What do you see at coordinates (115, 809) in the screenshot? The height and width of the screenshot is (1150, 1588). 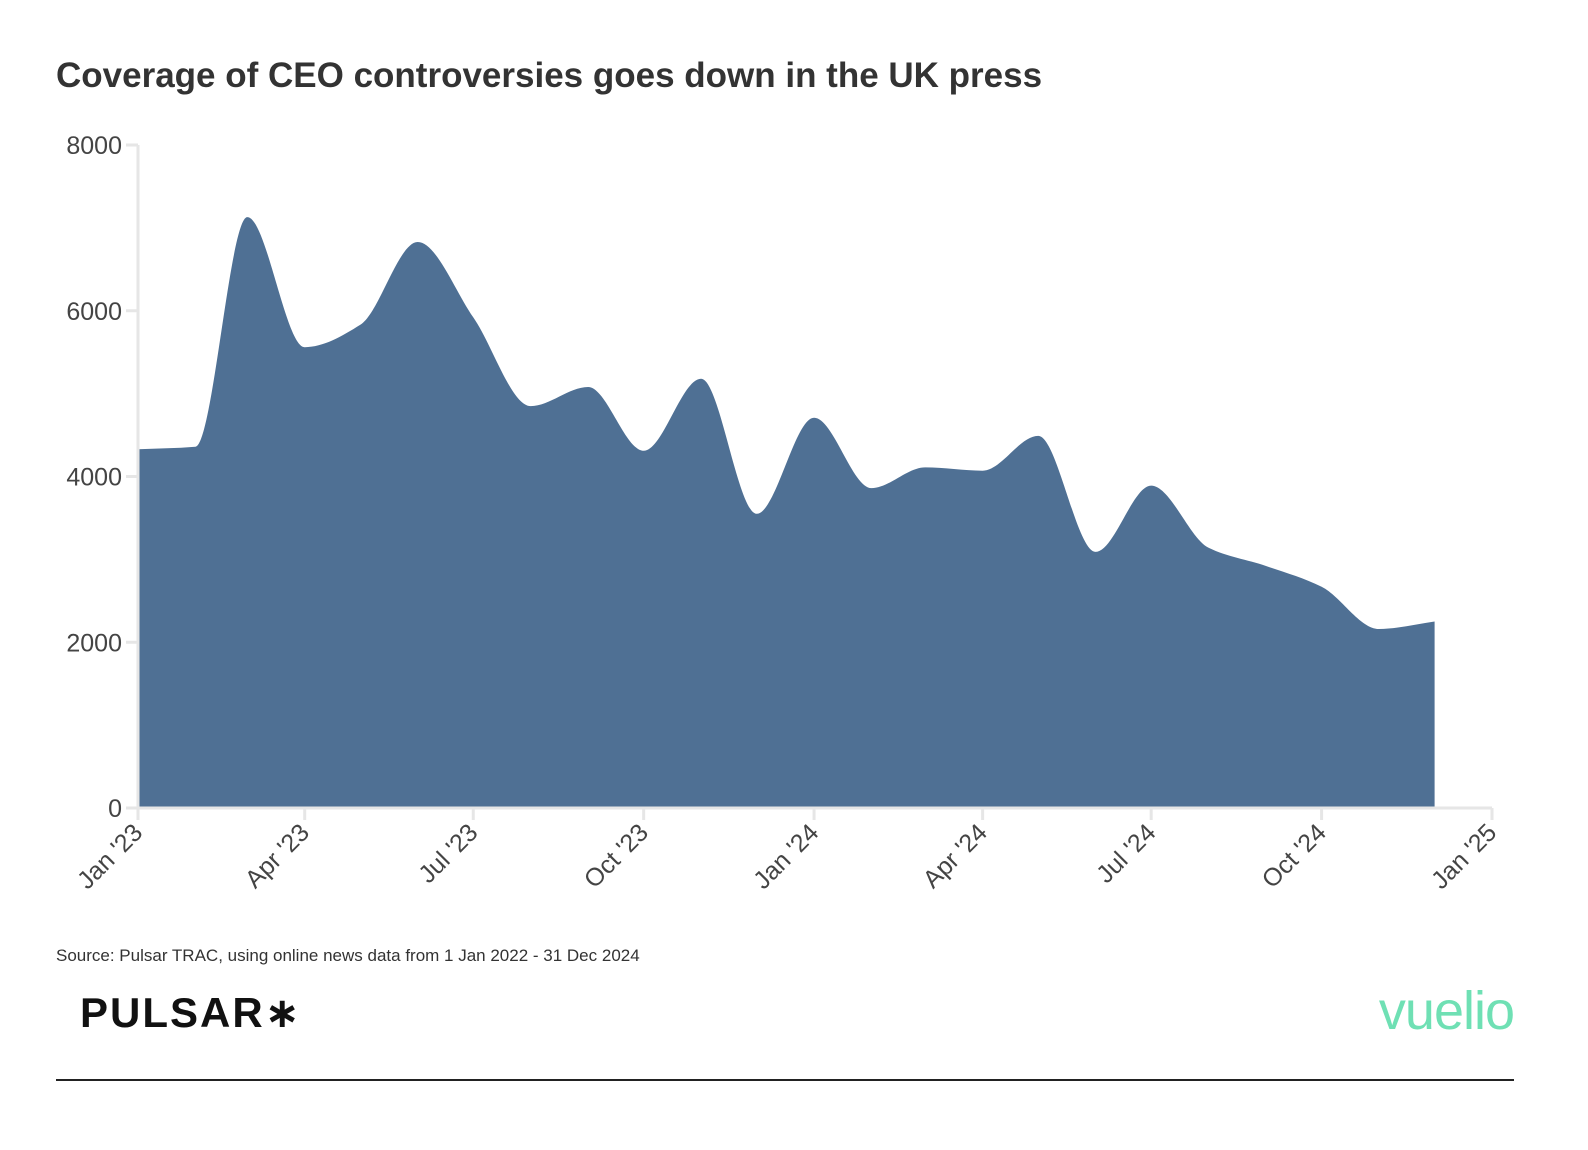 I see `y-tick-label: 0` at bounding box center [115, 809].